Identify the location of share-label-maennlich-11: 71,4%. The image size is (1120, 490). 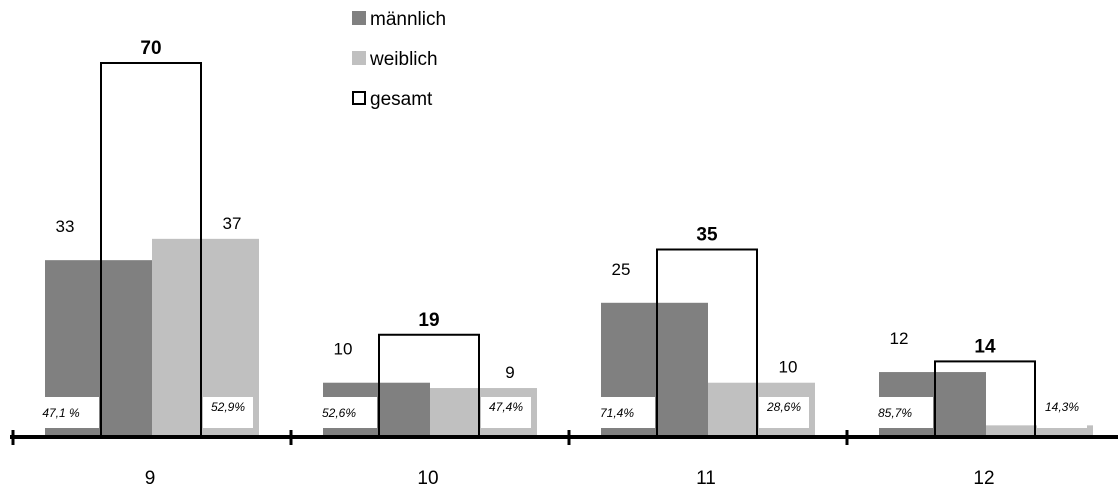
(617, 413).